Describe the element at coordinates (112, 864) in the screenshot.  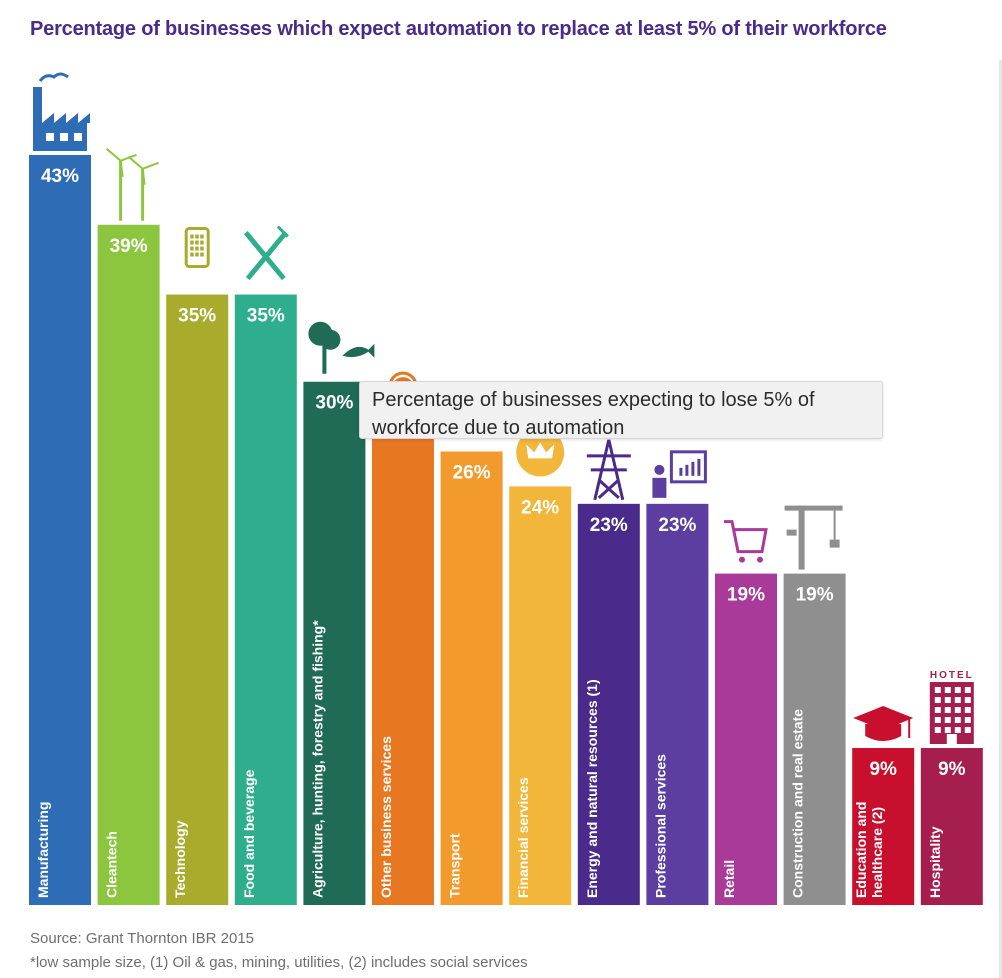
I see `category-label: Cleantech` at that location.